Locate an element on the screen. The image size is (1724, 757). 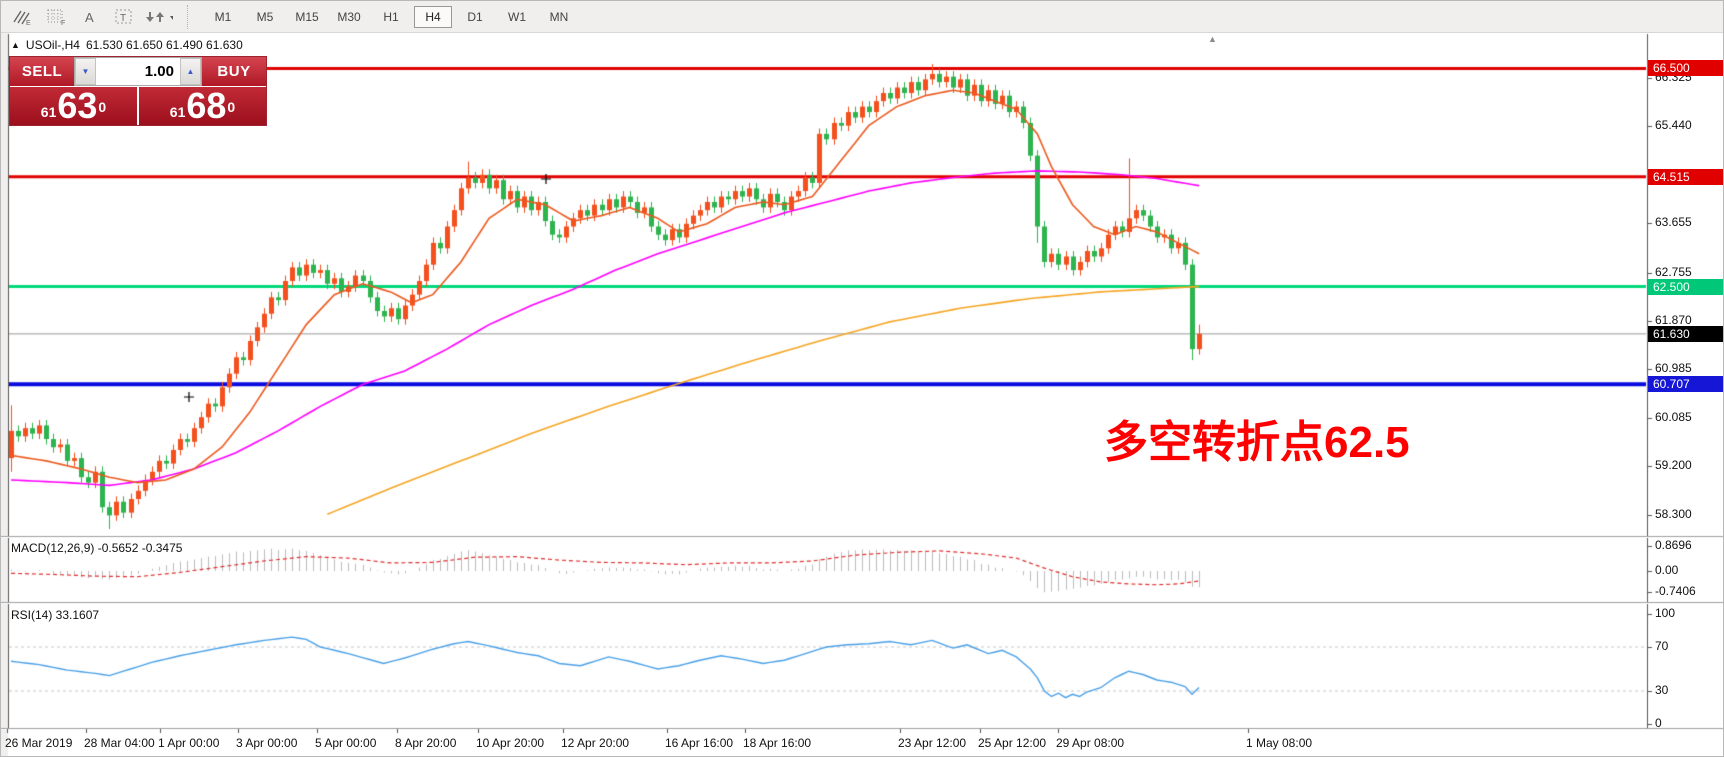
indicators-icon: E is located at coordinates (22, 17).